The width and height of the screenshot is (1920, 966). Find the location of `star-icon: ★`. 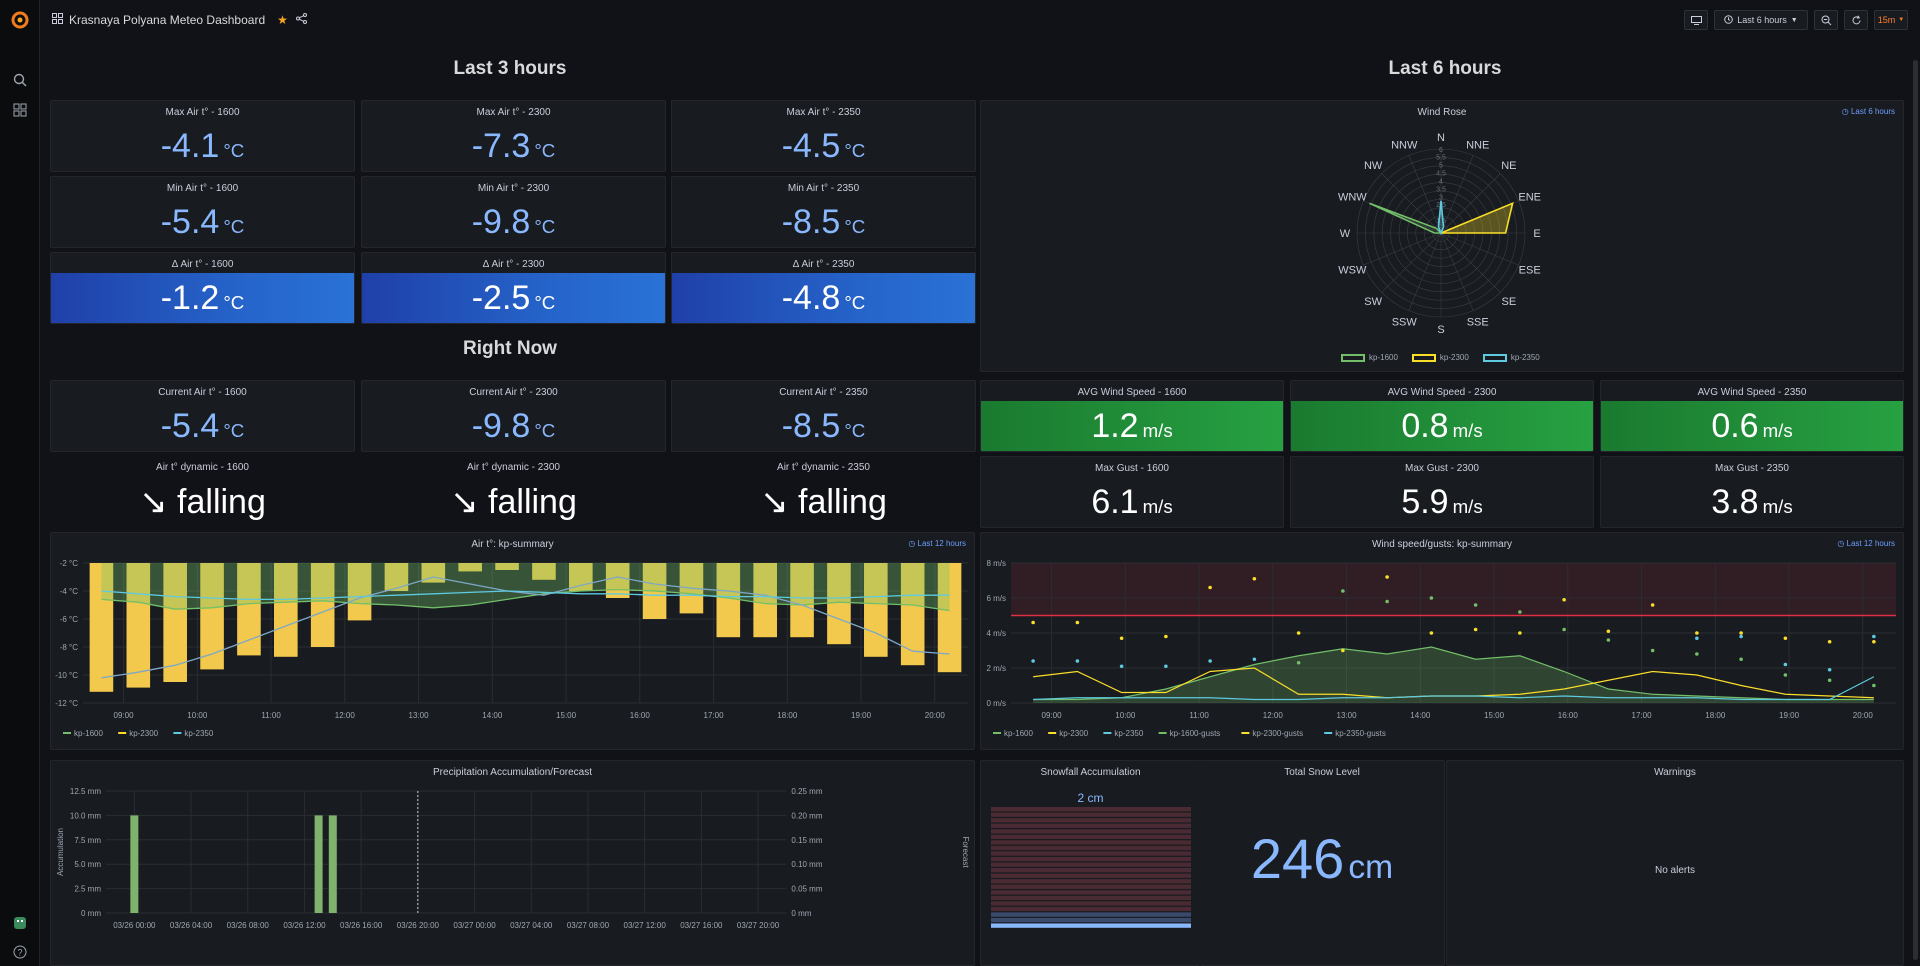

star-icon: ★ is located at coordinates (282, 20).